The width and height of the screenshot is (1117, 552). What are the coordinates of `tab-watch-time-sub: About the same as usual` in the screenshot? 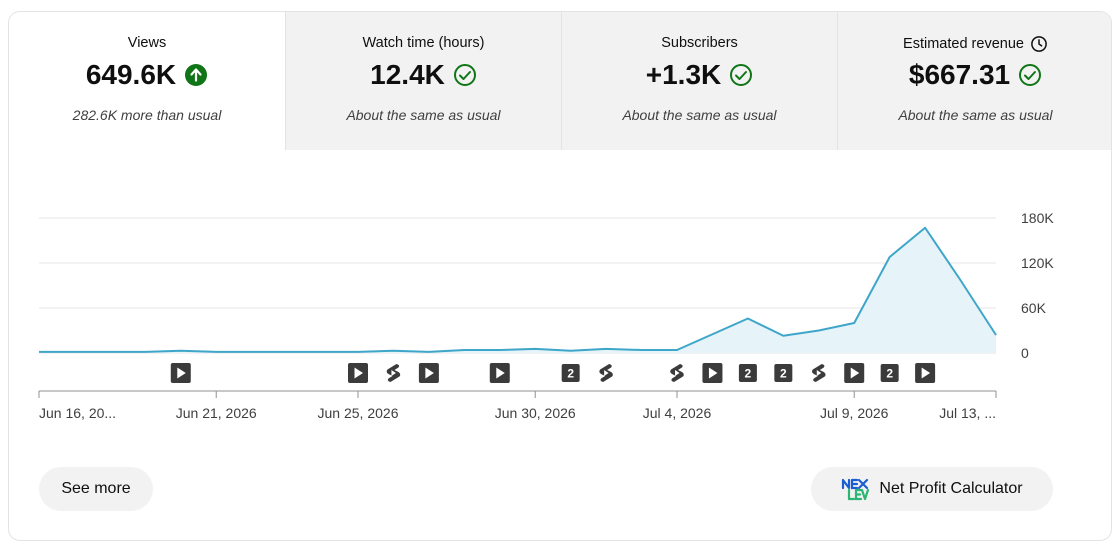 It's located at (423, 115).